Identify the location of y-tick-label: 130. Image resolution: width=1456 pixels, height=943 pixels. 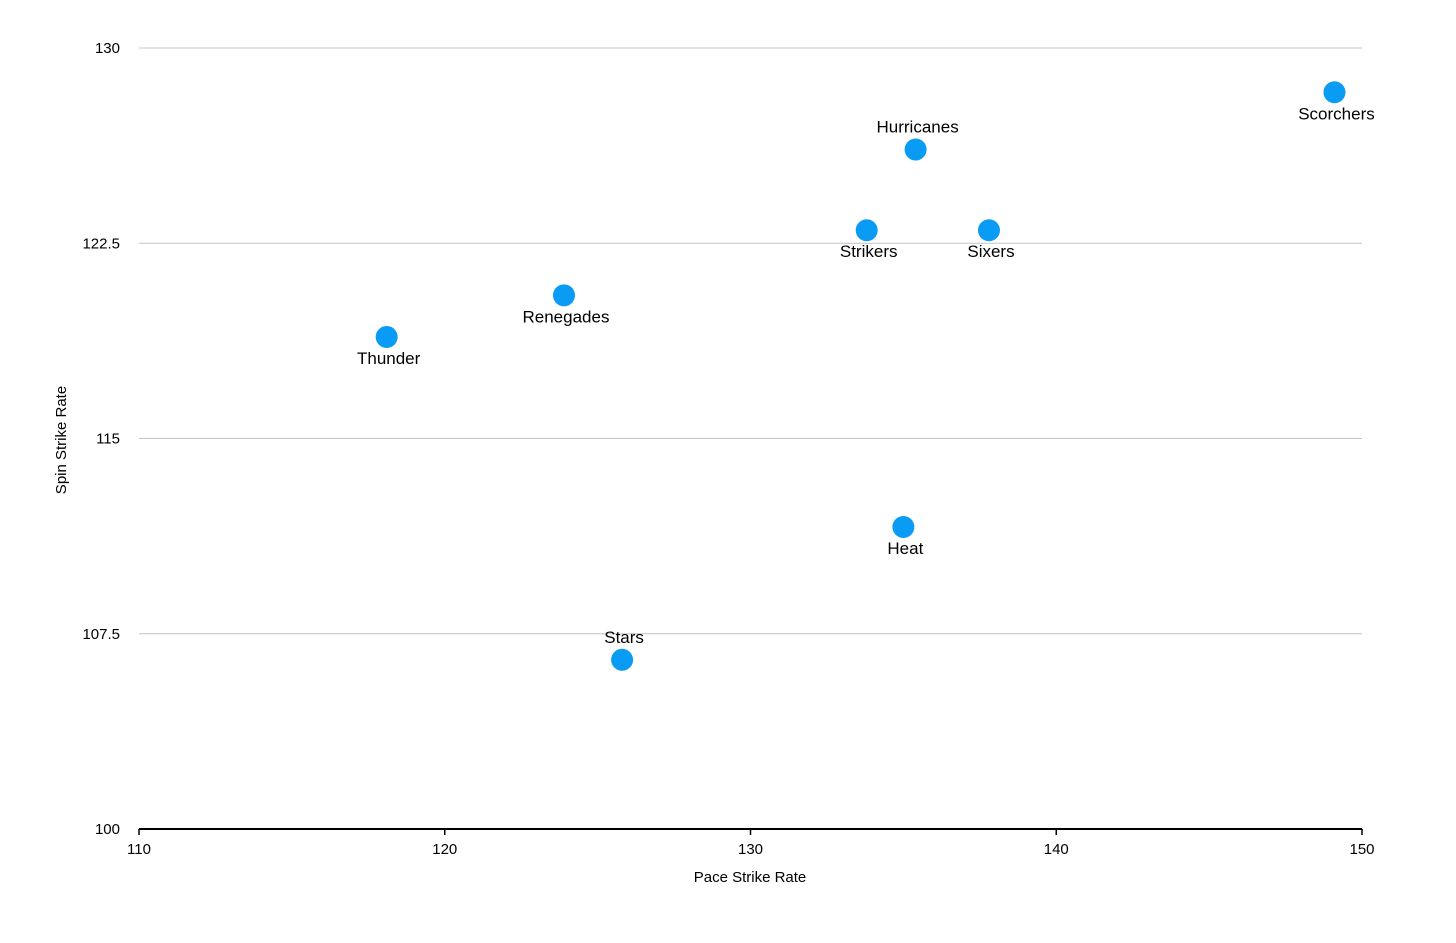
(107, 48).